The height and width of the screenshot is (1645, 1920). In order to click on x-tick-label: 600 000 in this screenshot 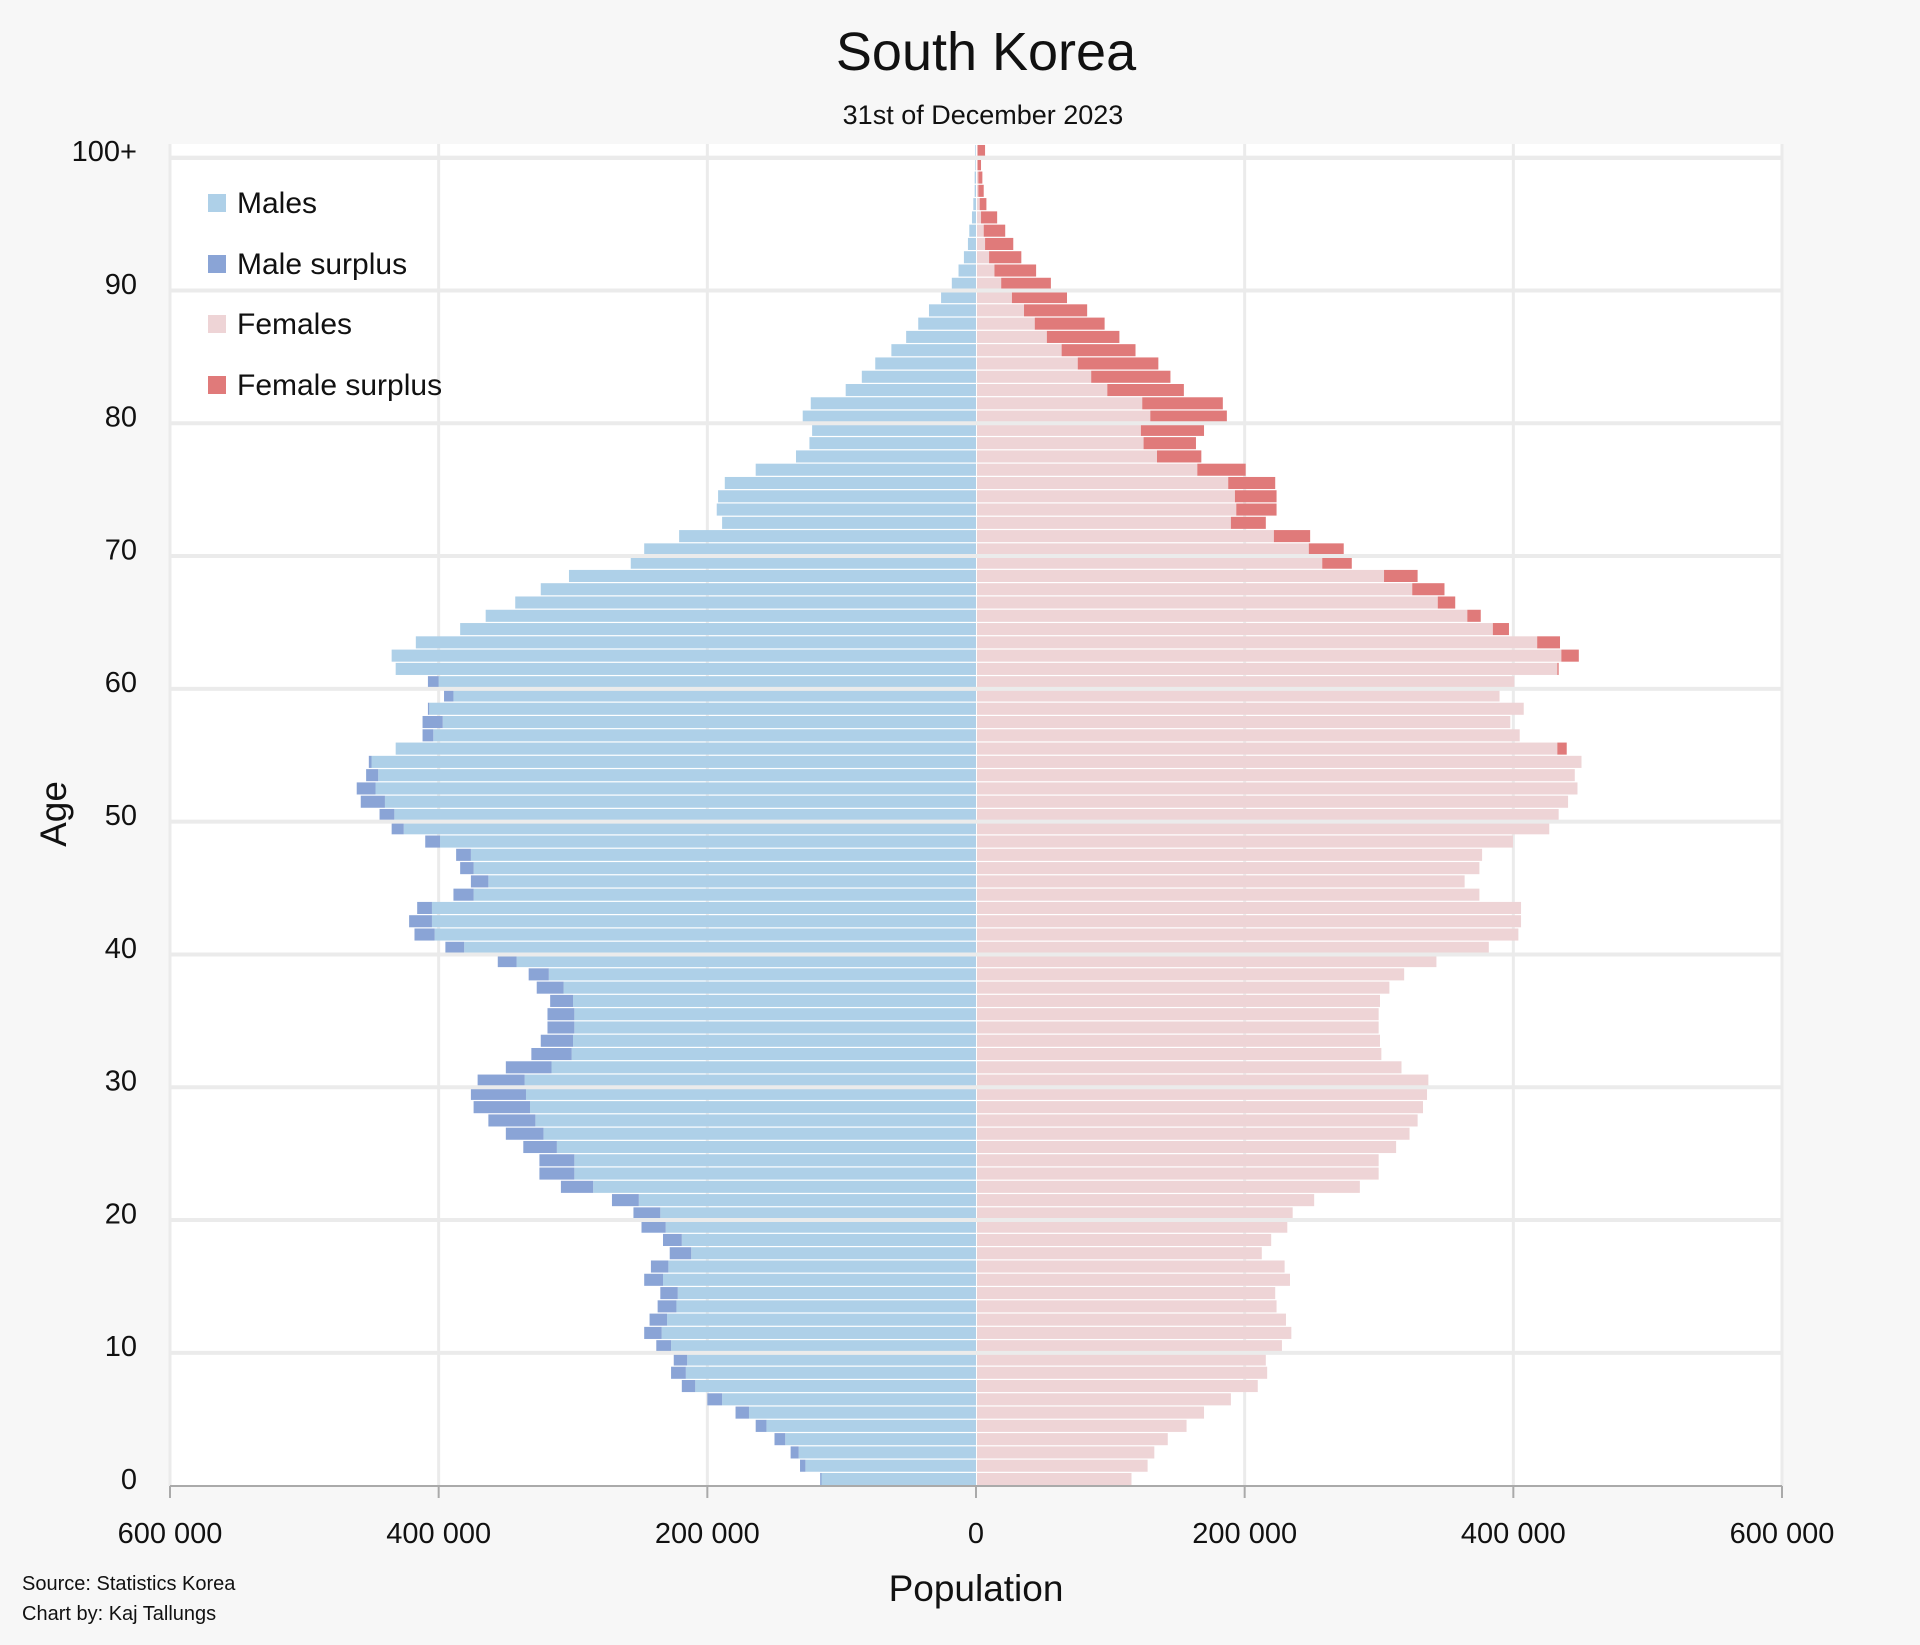, I will do `click(1782, 1534)`.